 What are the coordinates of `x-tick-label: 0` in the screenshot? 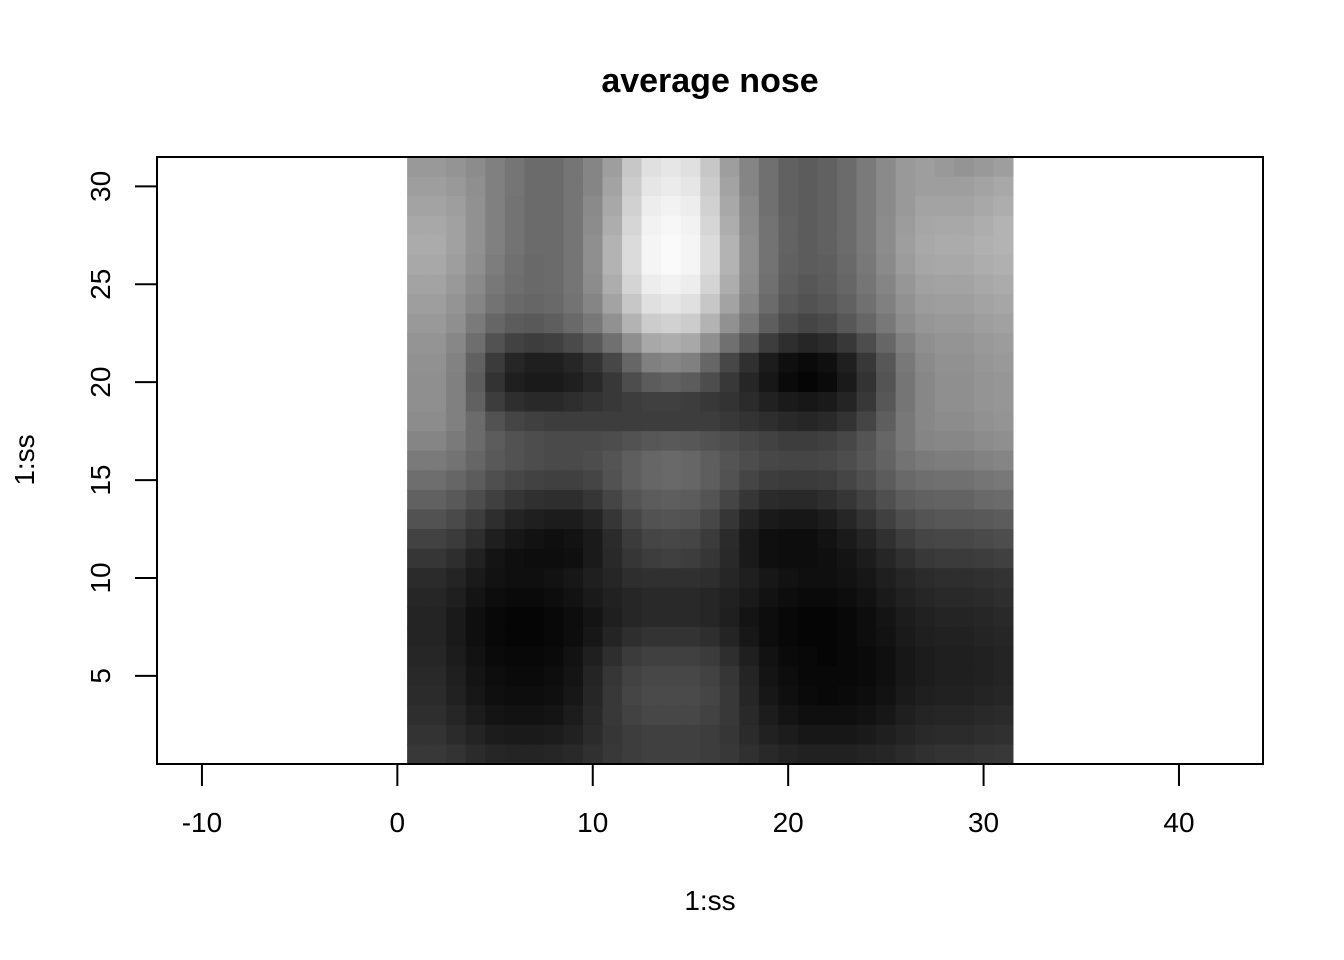 It's located at (398, 822).